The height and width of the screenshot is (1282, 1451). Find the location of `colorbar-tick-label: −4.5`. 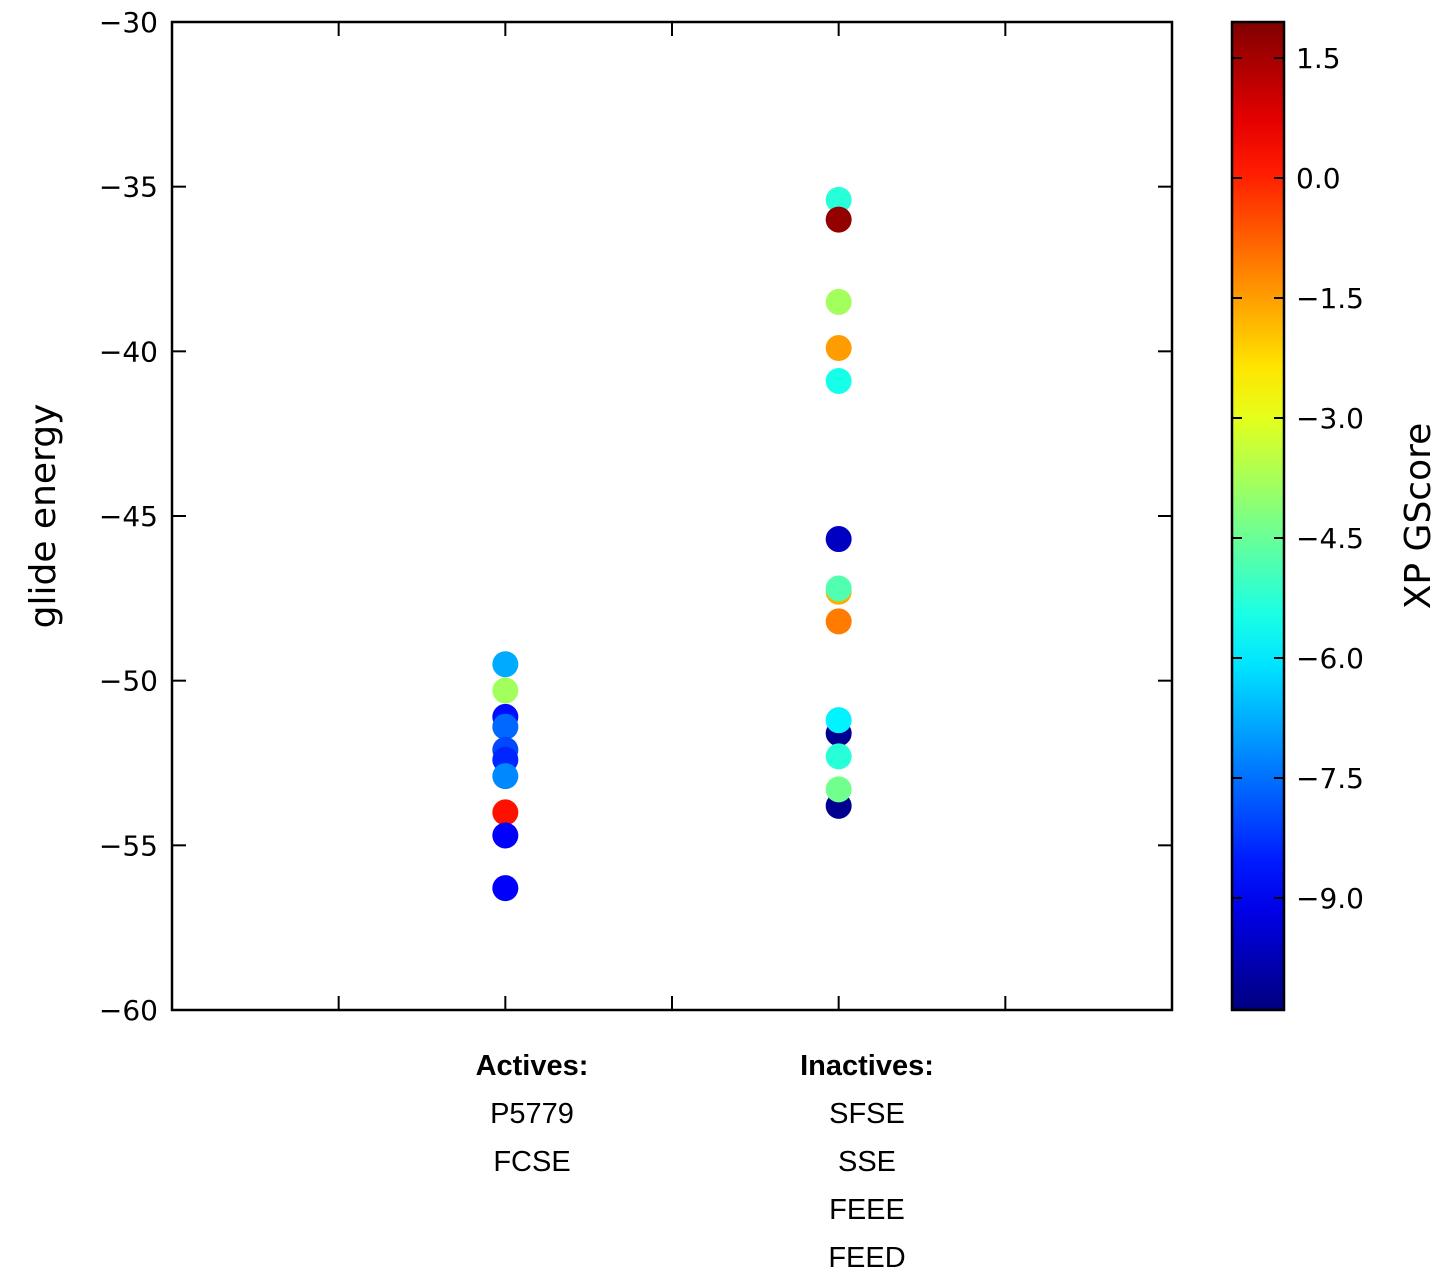

colorbar-tick-label: −4.5 is located at coordinates (1330, 538).